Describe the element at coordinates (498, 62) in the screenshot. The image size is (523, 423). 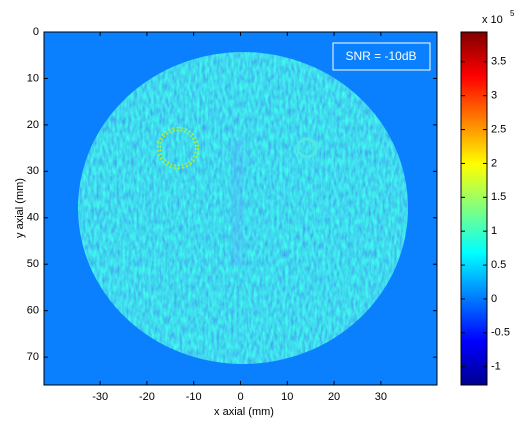
I see `colorbar-tick-label: 3.5` at that location.